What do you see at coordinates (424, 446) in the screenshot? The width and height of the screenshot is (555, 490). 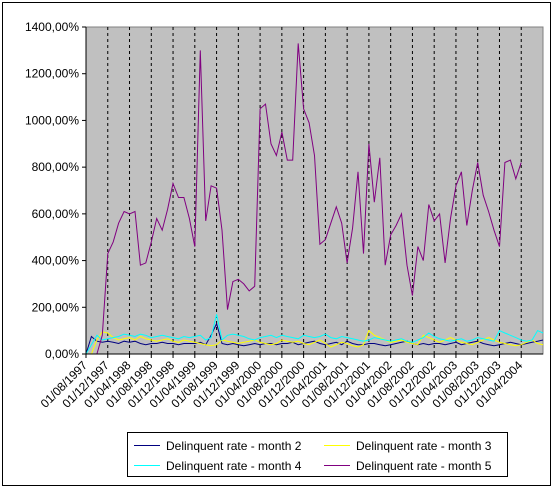 I see `legend-label-month-3: Delinquent rate - month 3` at bounding box center [424, 446].